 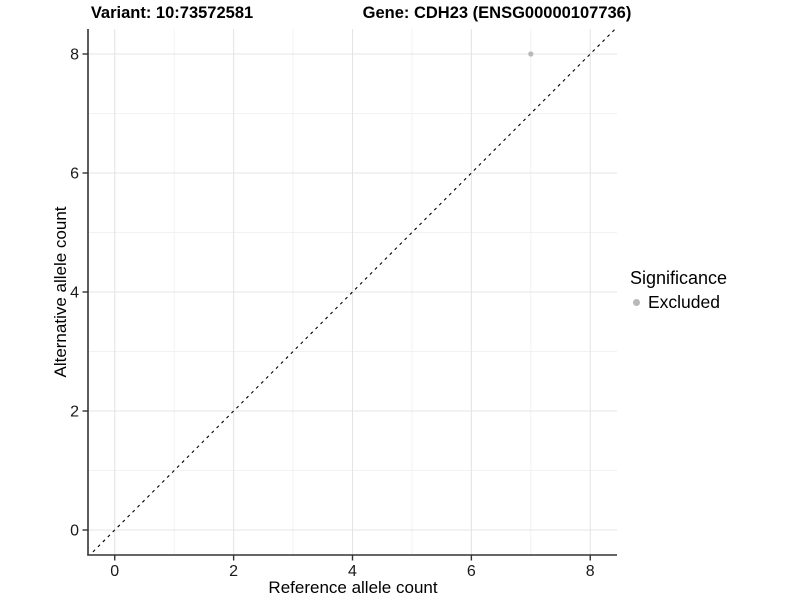 I want to click on data-point, so click(x=531, y=54).